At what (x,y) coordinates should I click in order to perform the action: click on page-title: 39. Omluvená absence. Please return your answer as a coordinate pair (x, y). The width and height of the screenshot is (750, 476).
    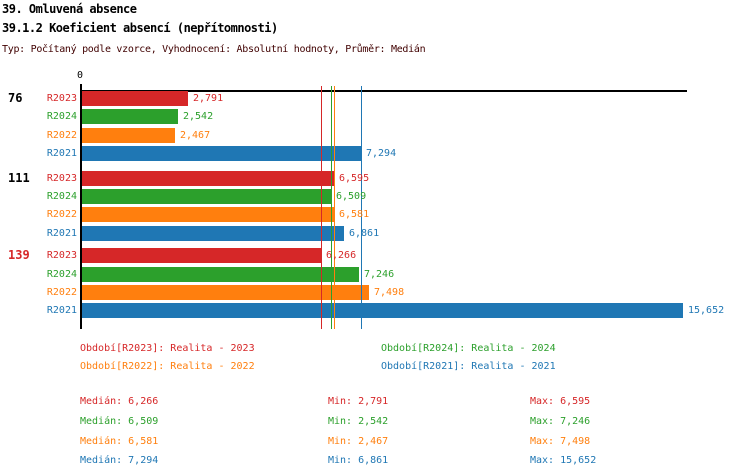
    Looking at the image, I should click on (69, 9).